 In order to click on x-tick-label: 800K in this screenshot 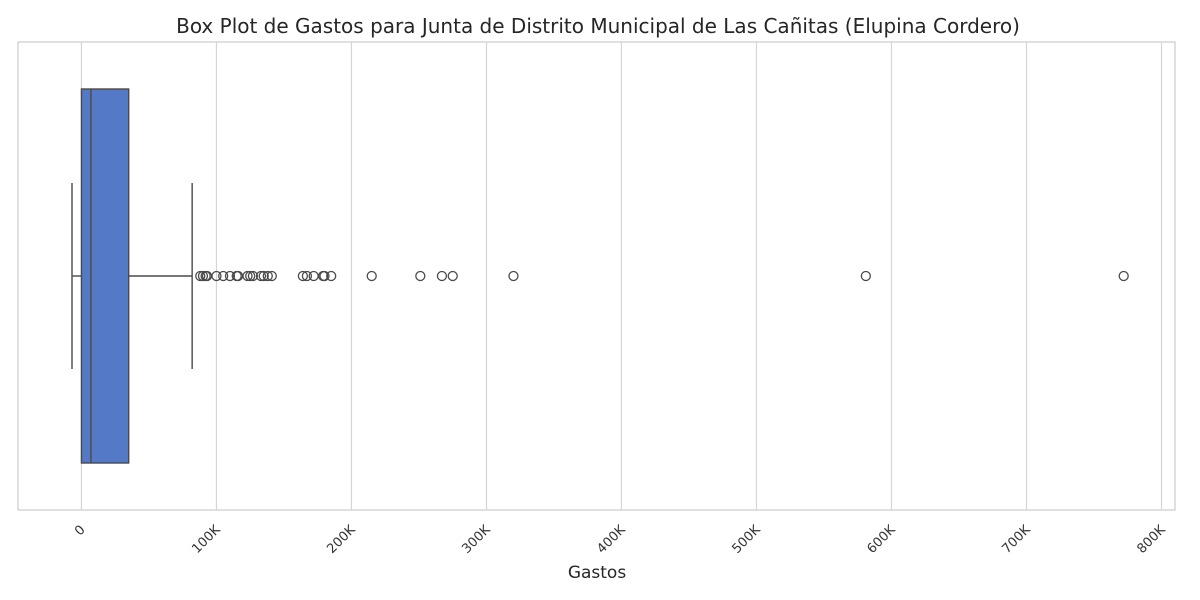, I will do `click(1151, 539)`.